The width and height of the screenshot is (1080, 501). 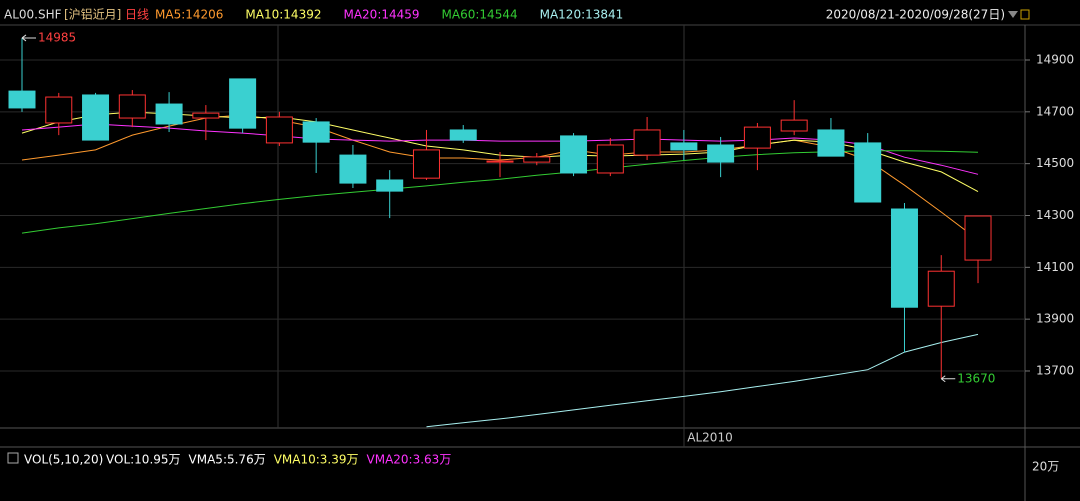 I want to click on max-label: 14985, so click(x=57, y=37).